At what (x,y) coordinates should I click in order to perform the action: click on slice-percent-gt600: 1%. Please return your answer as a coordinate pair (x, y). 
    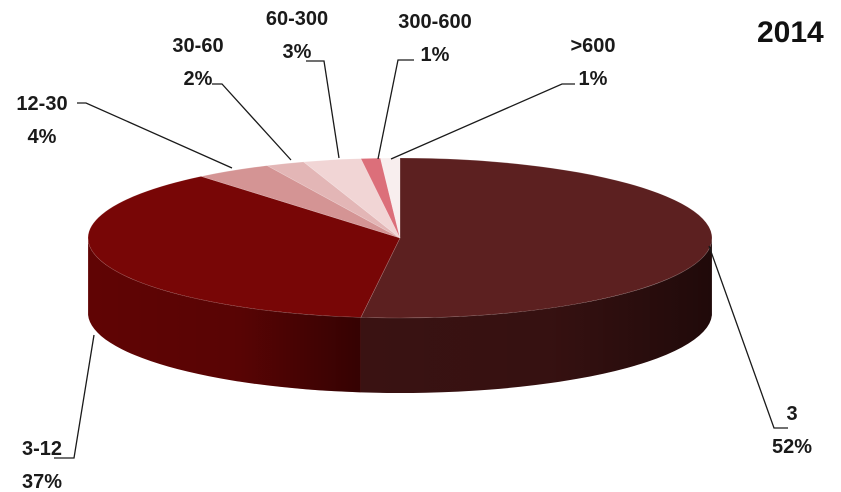
    Looking at the image, I should click on (593, 79).